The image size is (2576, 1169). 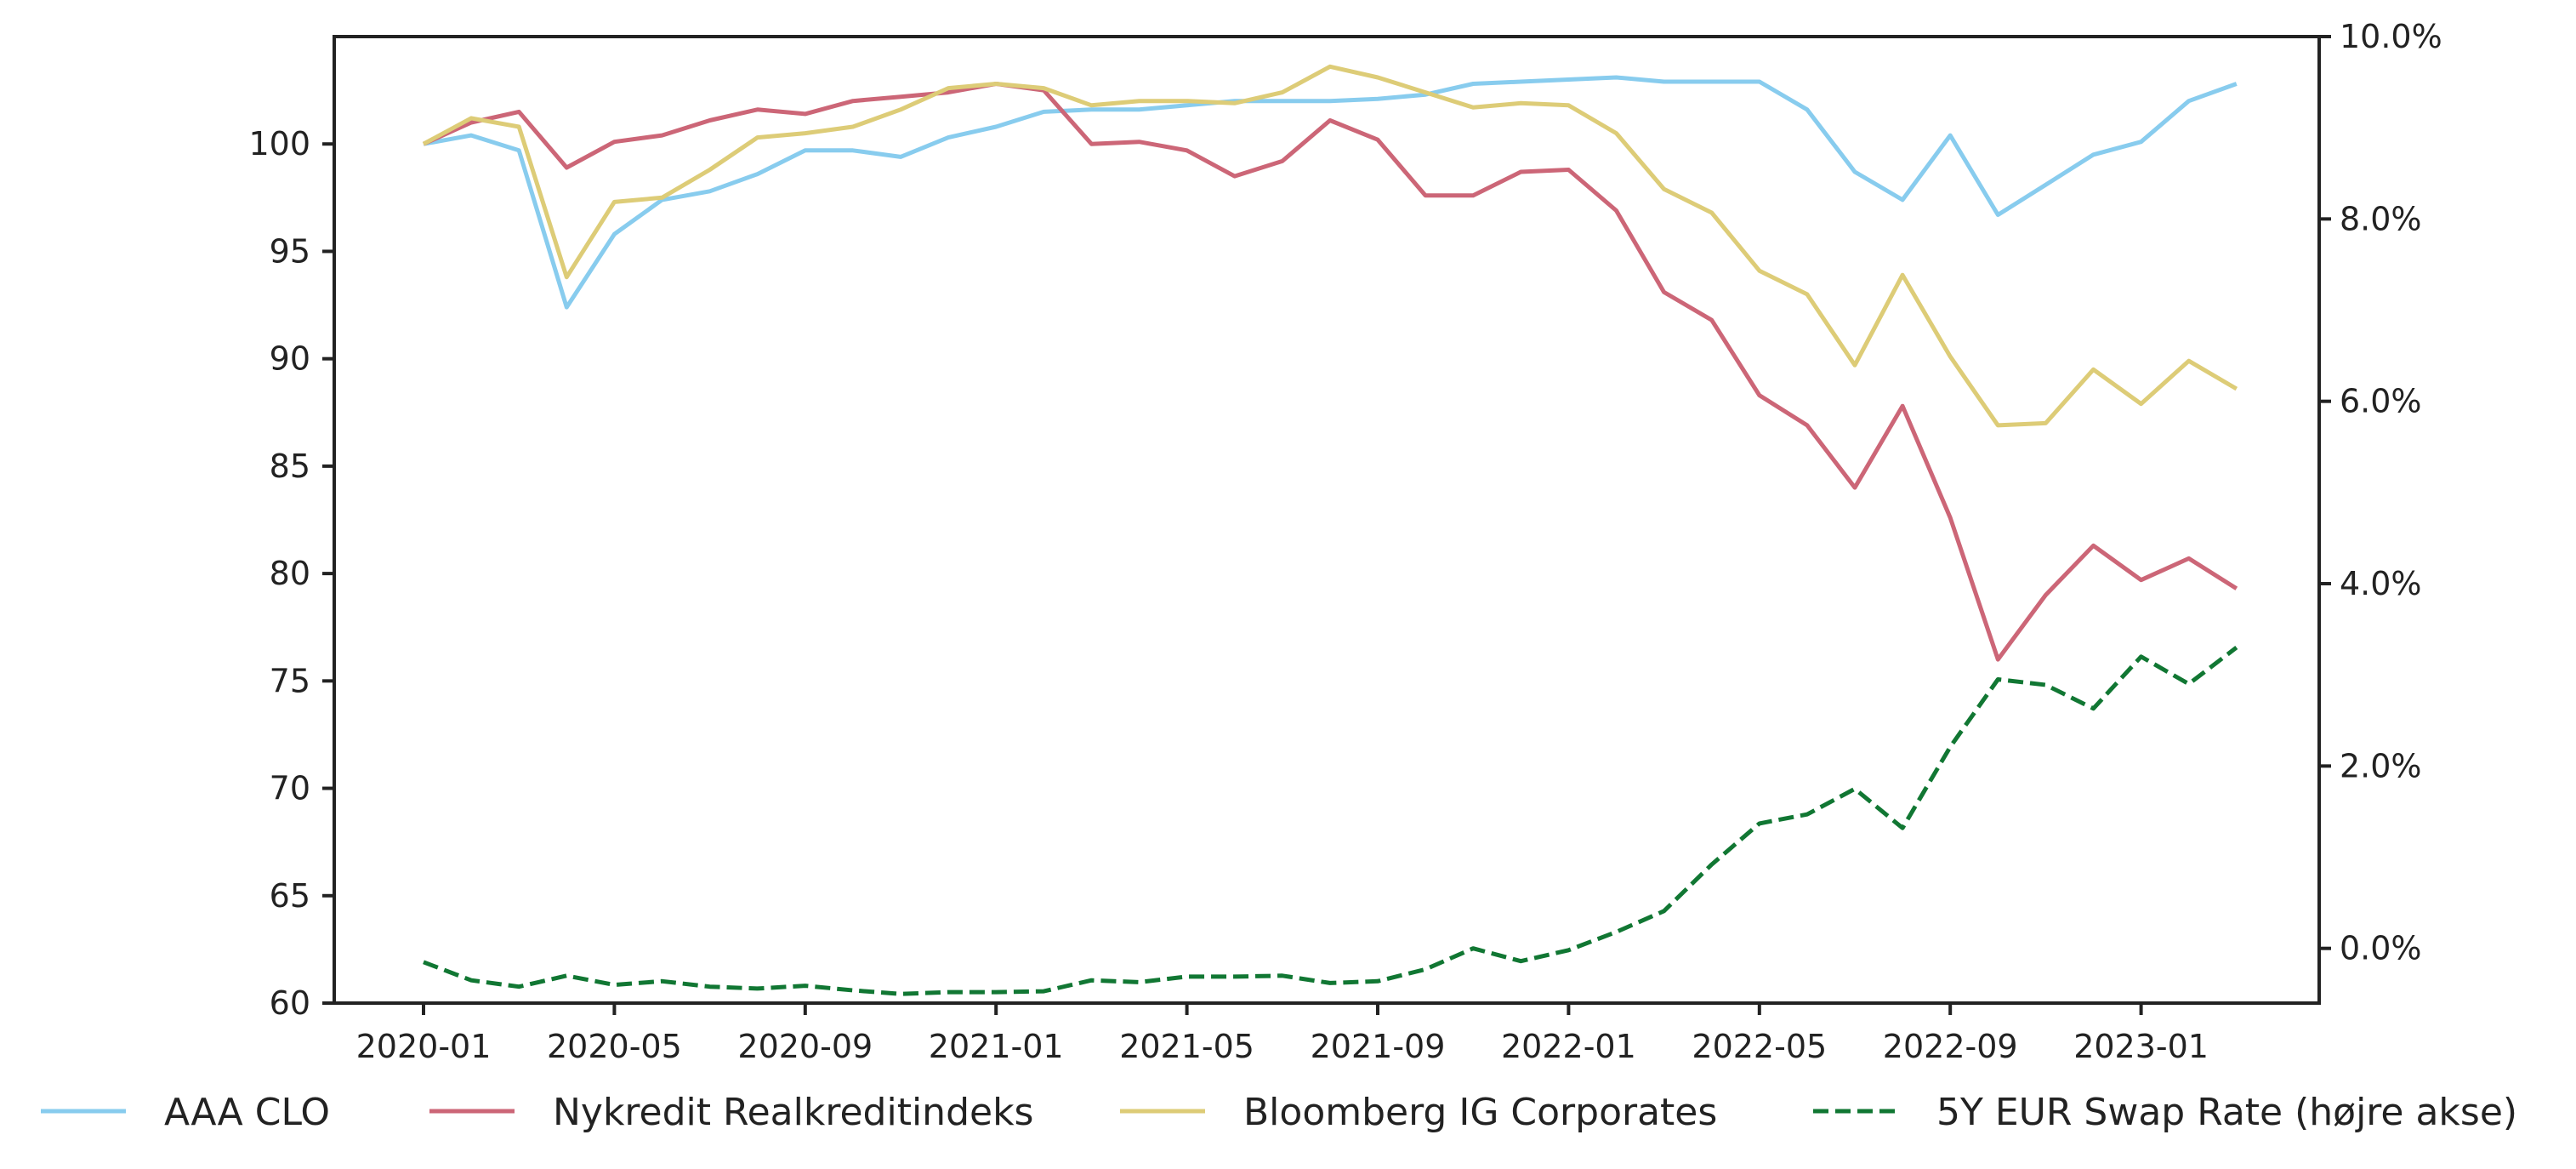 I want to click on x-tick-label: 2021-05, so click(x=1186, y=1046).